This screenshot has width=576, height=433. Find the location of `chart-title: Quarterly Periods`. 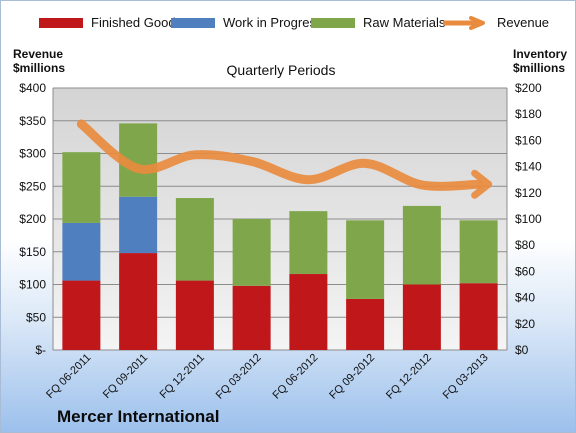

chart-title: Quarterly Periods is located at coordinates (281, 70).